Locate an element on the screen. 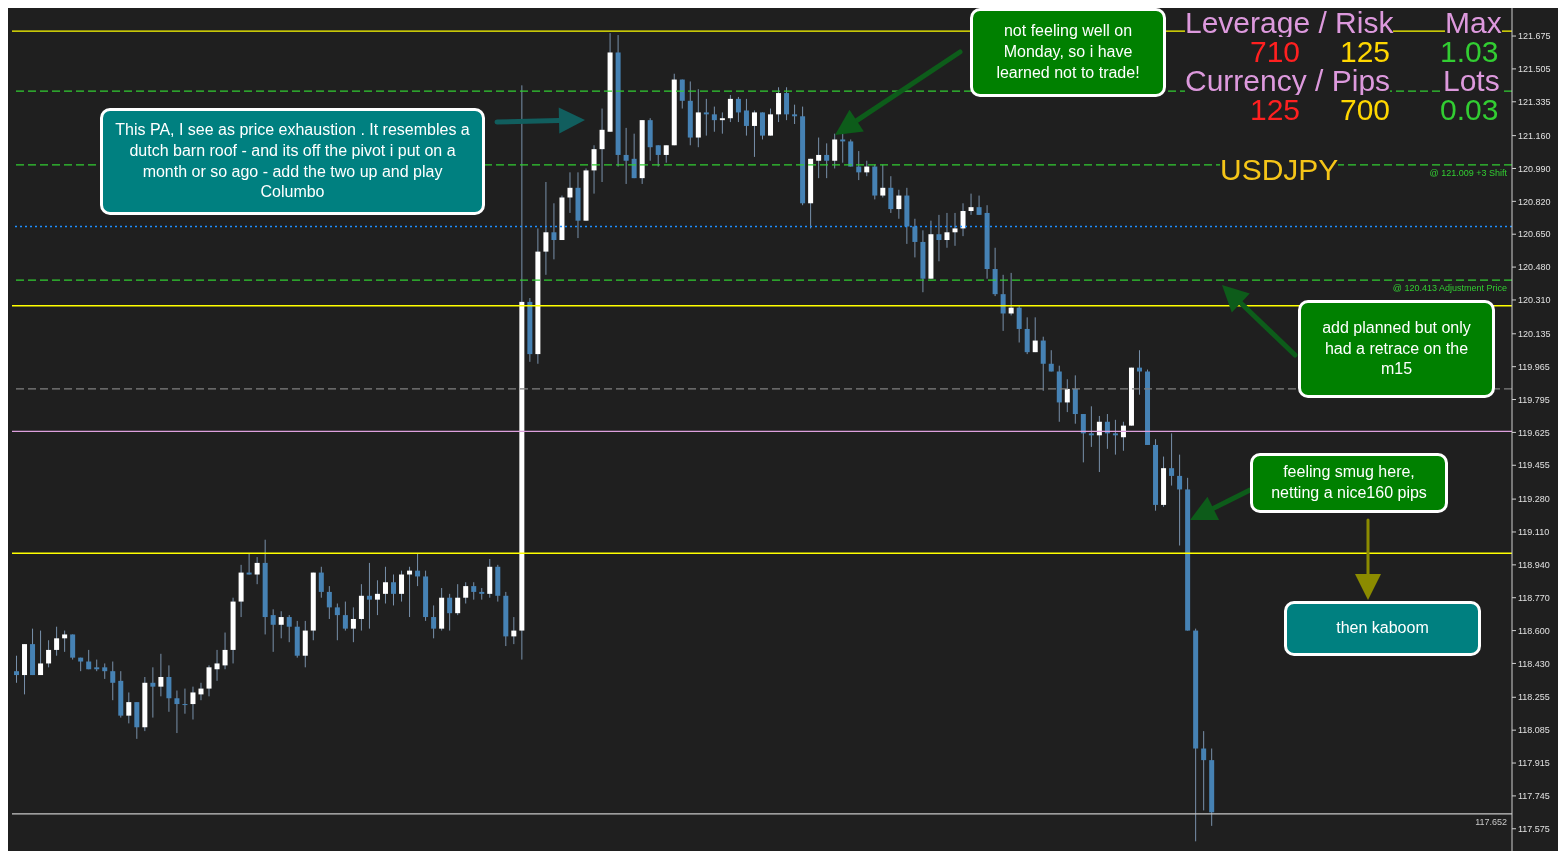  y-tick-label: 117.915 is located at coordinates (1534, 763).